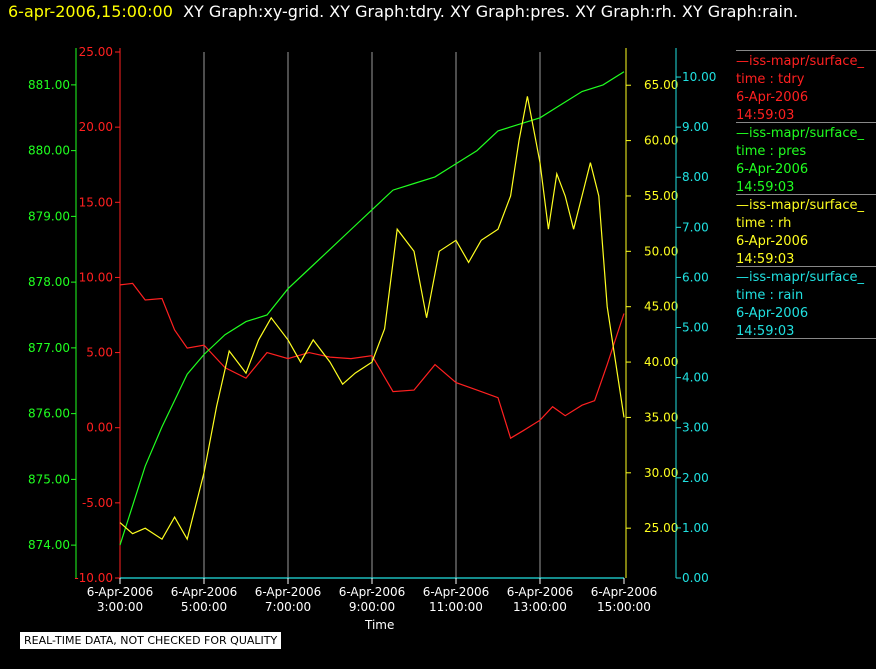  What do you see at coordinates (380, 625) in the screenshot?
I see `x-axis-label: Time` at bounding box center [380, 625].